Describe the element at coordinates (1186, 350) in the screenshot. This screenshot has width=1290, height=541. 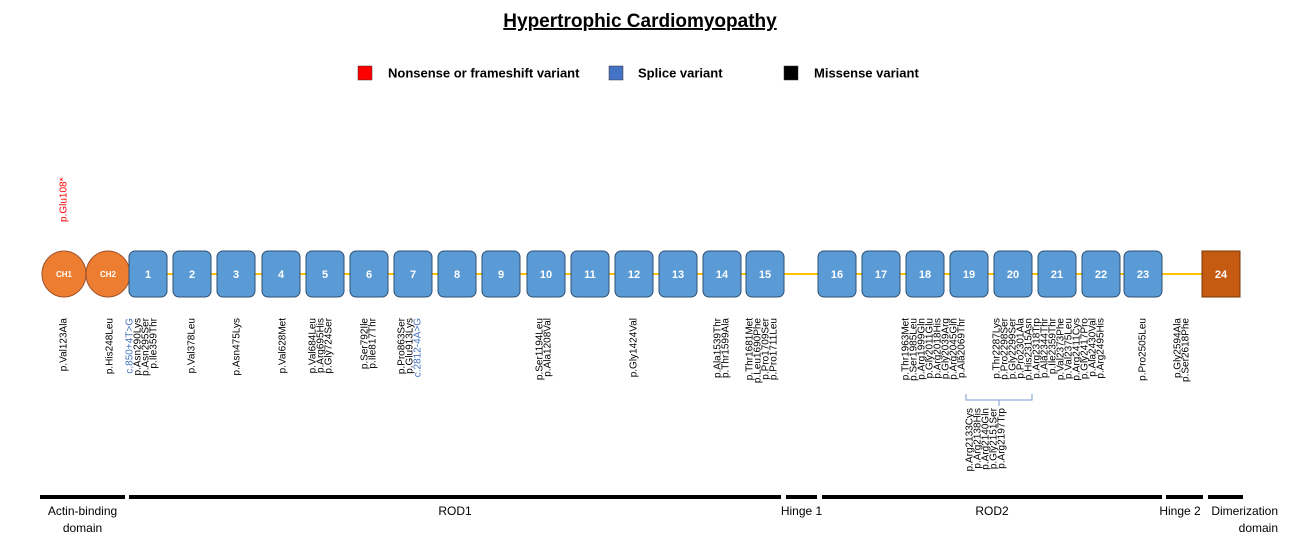
I see `variant-label: p.Ser2618Phe` at that location.